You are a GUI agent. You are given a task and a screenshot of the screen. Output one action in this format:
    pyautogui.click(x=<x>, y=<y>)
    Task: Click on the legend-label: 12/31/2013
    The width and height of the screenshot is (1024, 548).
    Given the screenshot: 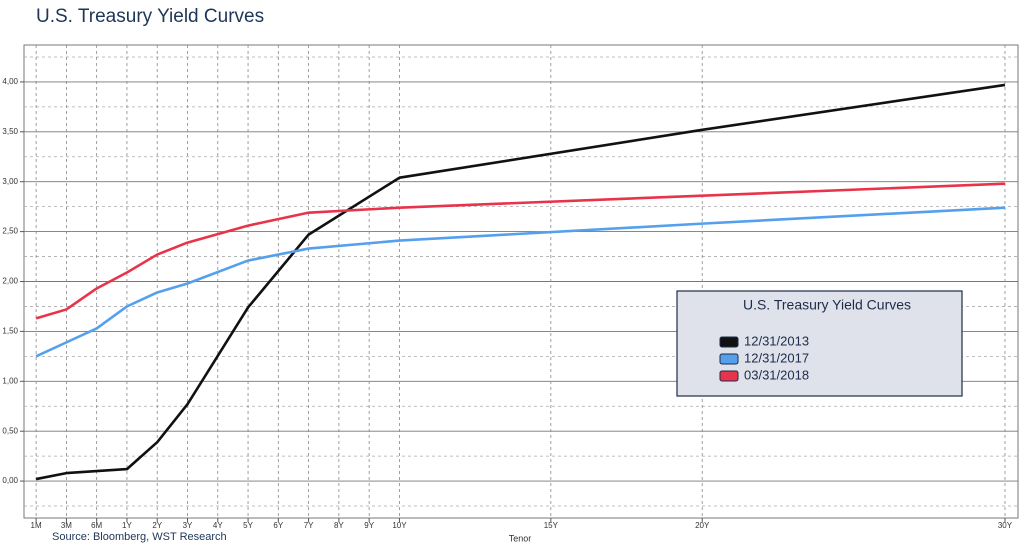 What is the action you would take?
    pyautogui.click(x=776, y=340)
    